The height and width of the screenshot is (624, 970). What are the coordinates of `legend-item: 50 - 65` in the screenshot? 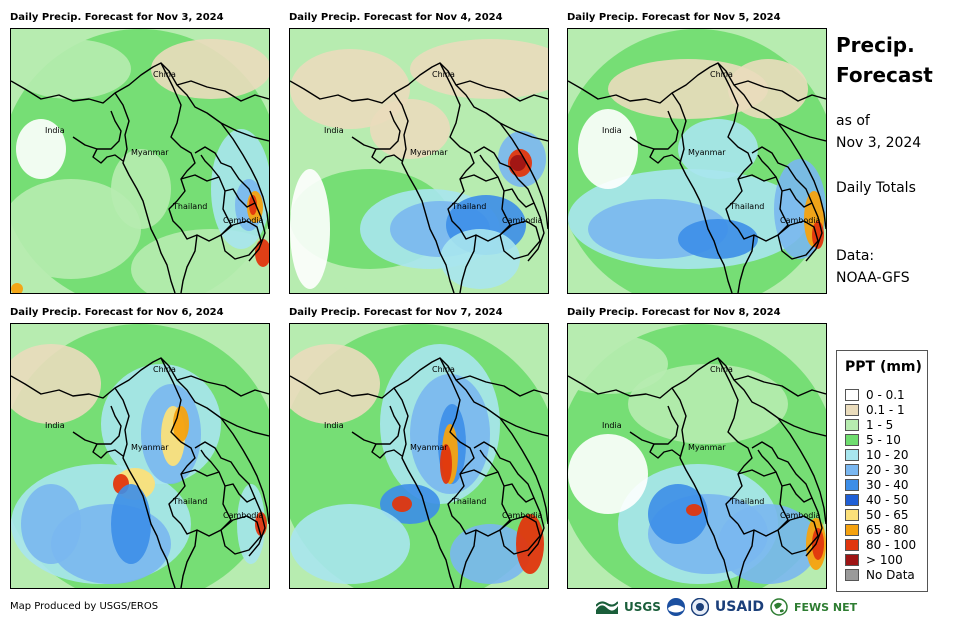 It's located at (877, 515).